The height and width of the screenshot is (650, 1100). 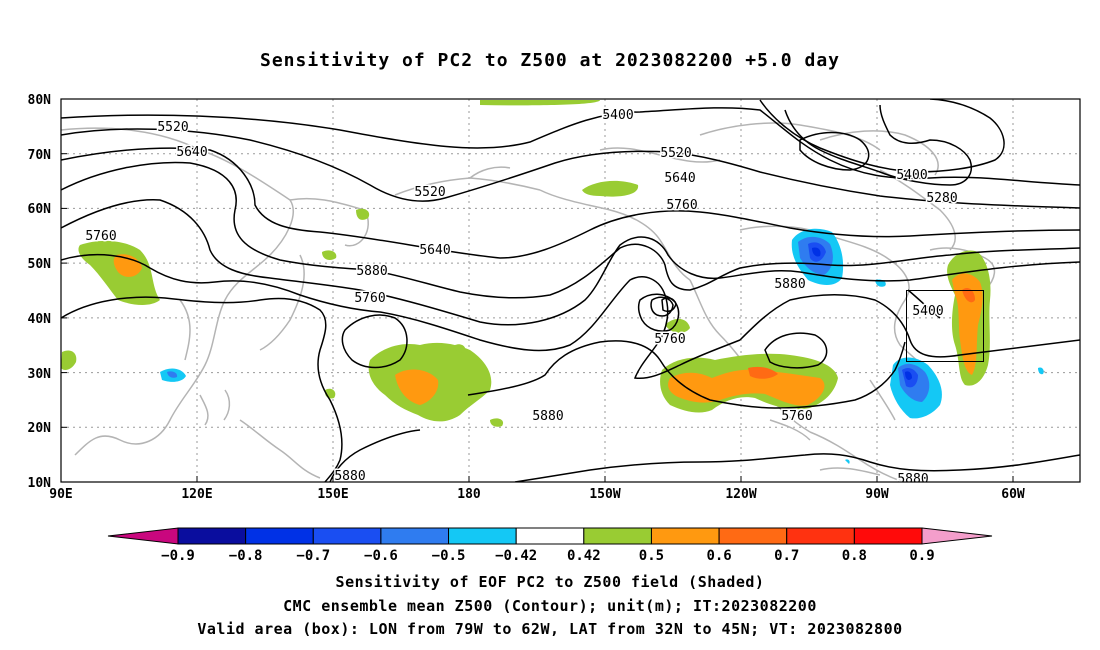 I want to click on x-tick-label: 120W, so click(x=740, y=494).